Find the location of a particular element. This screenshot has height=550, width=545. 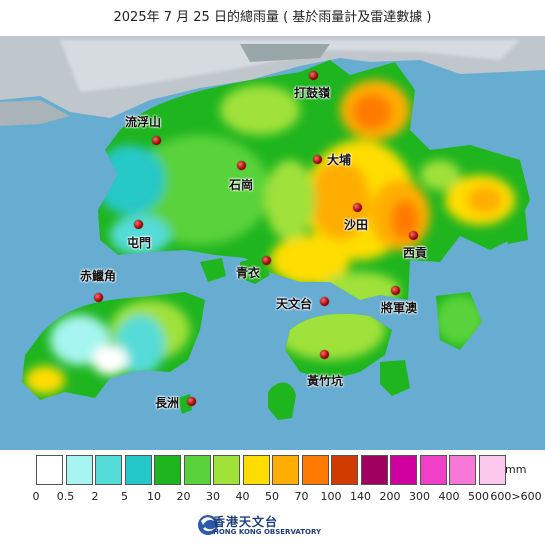

legend-tick-label: 50 is located at coordinates (272, 496).